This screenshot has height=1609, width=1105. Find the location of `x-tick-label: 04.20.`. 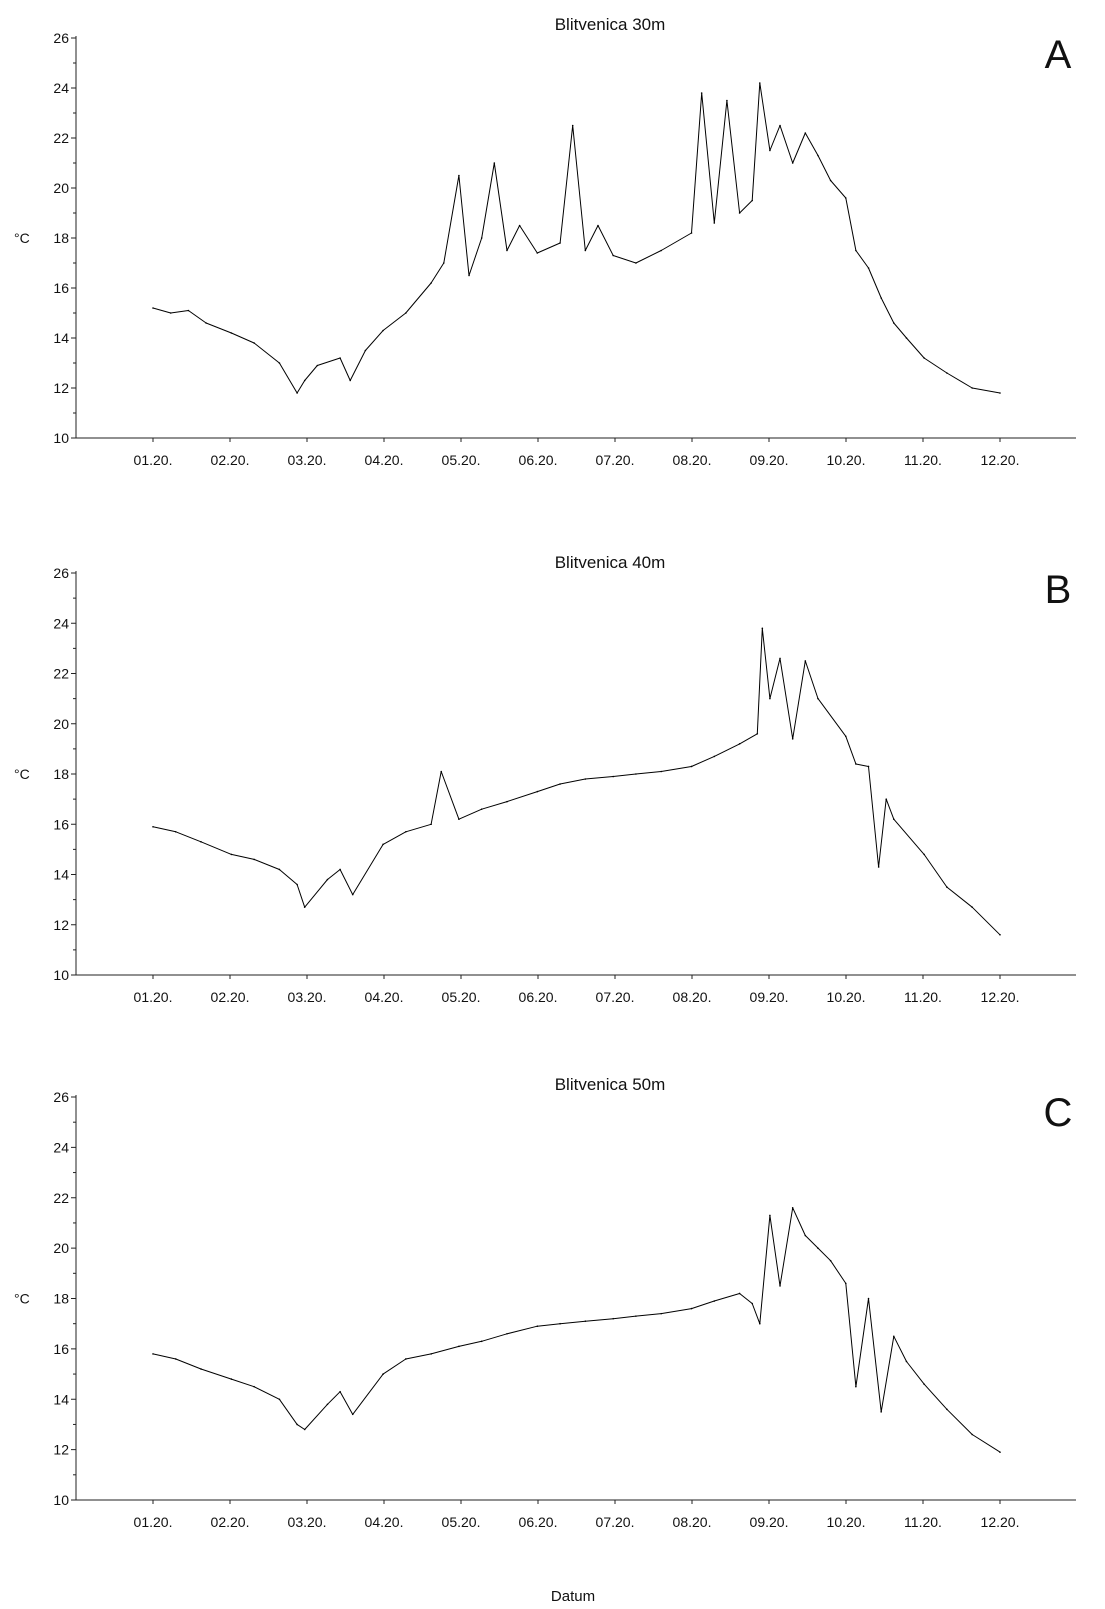

x-tick-label: 04.20. is located at coordinates (384, 1522).